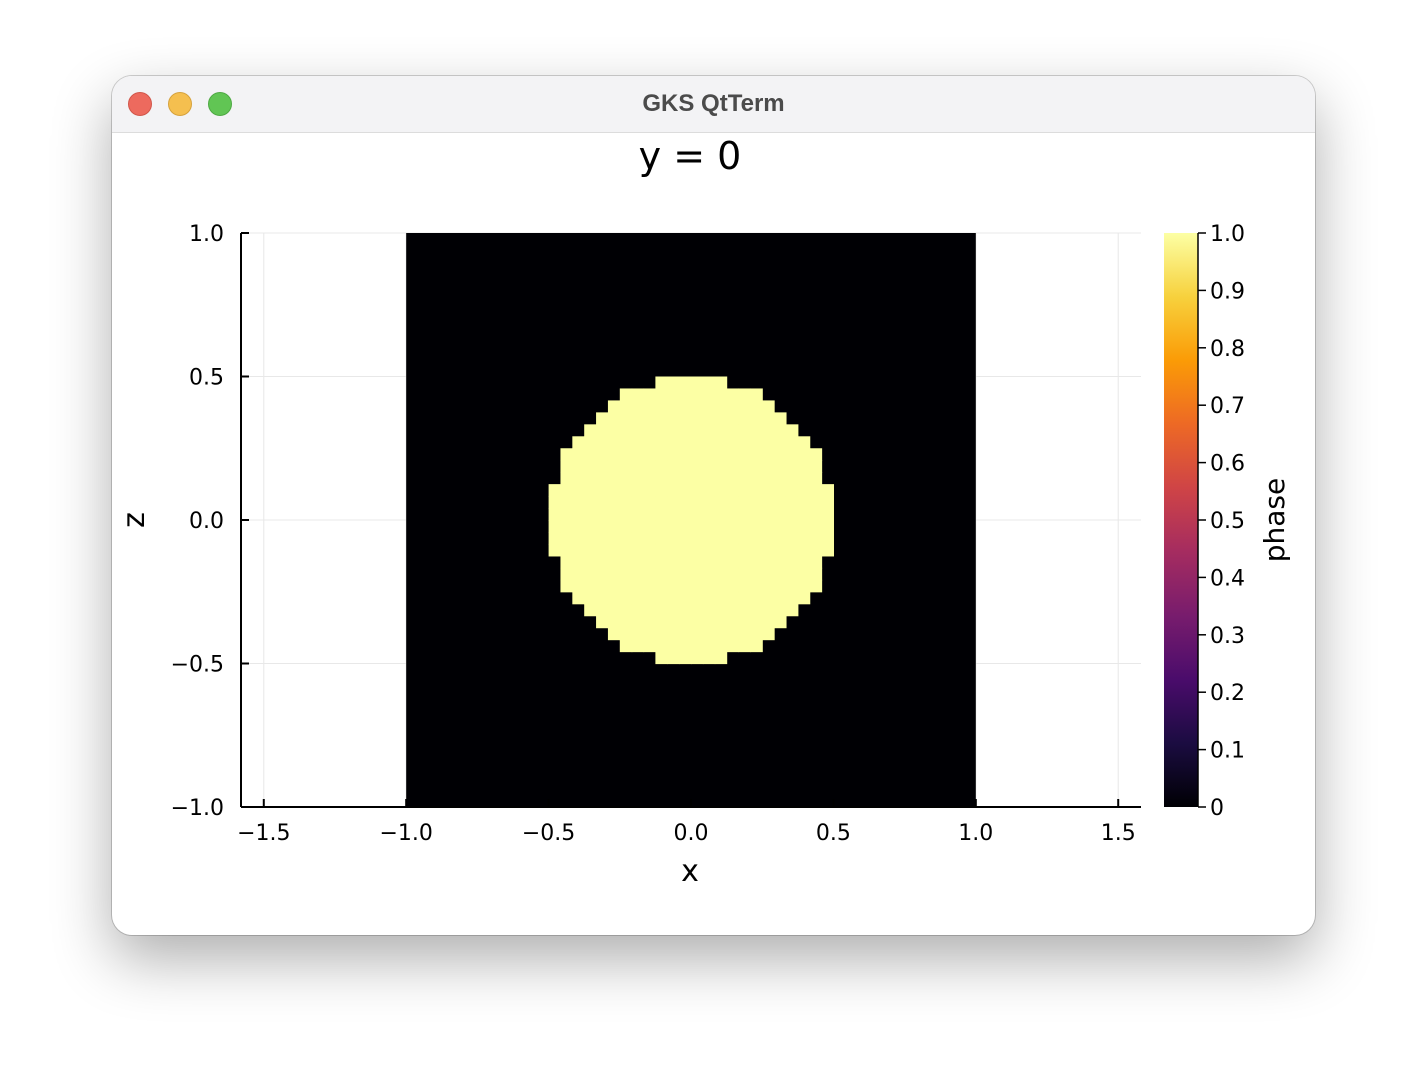 This screenshot has height=1084, width=1428. Describe the element at coordinates (1227, 636) in the screenshot. I see `colorbar-tick-label: 0.3` at that location.